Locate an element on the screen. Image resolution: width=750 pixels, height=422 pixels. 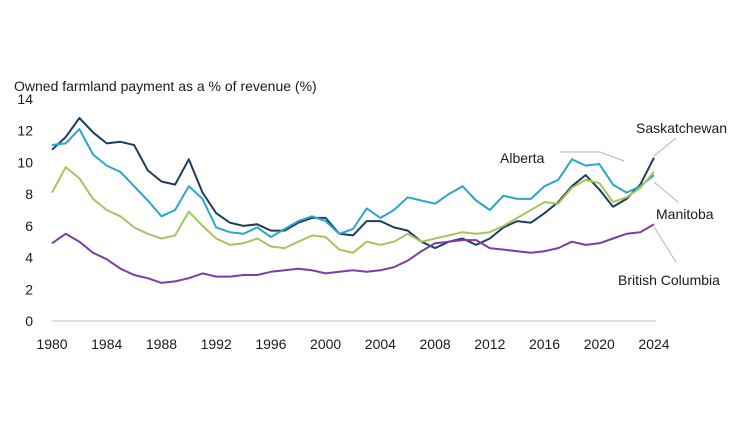
x-tick-label: 2016 is located at coordinates (544, 344).